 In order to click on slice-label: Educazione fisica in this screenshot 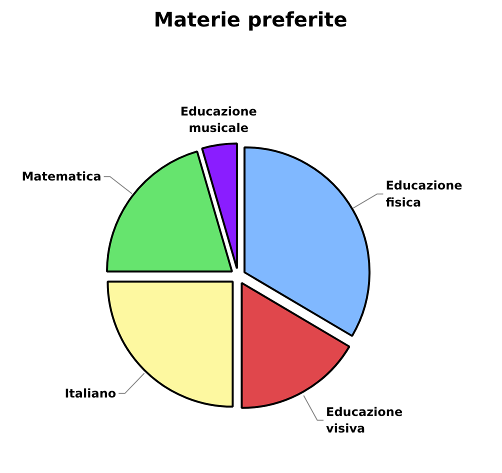, I will do `click(424, 194)`.